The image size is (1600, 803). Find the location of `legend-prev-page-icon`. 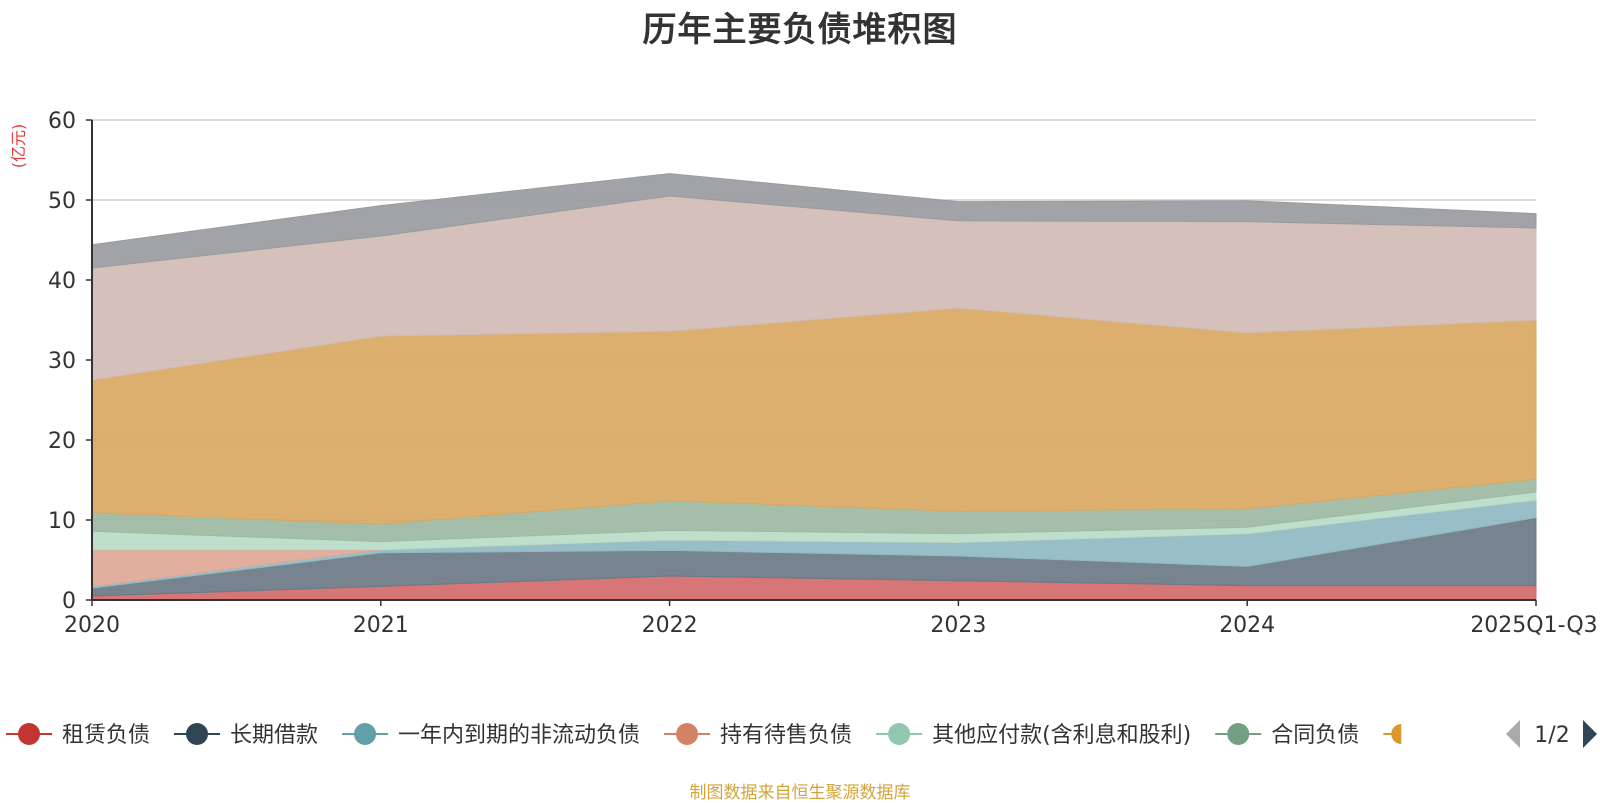

legend-prev-page-icon is located at coordinates (1513, 734).